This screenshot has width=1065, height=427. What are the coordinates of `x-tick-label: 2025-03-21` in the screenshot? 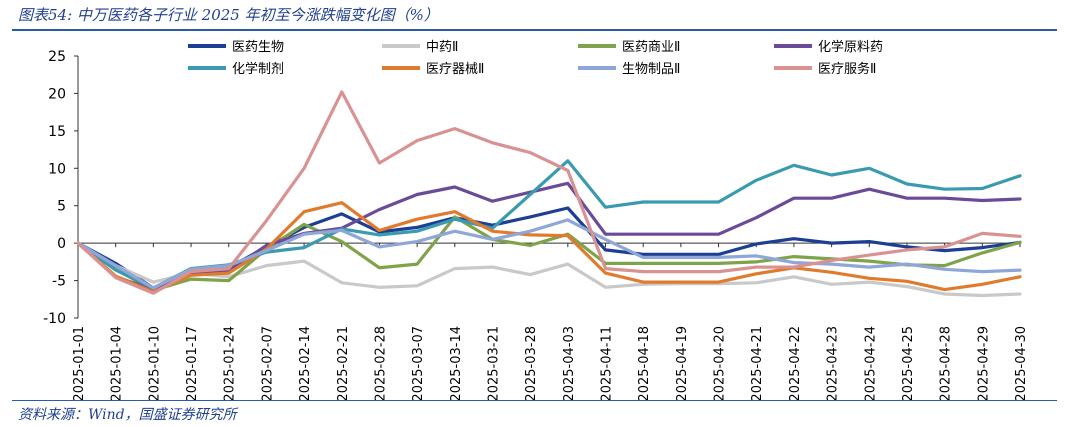 It's located at (493, 364).